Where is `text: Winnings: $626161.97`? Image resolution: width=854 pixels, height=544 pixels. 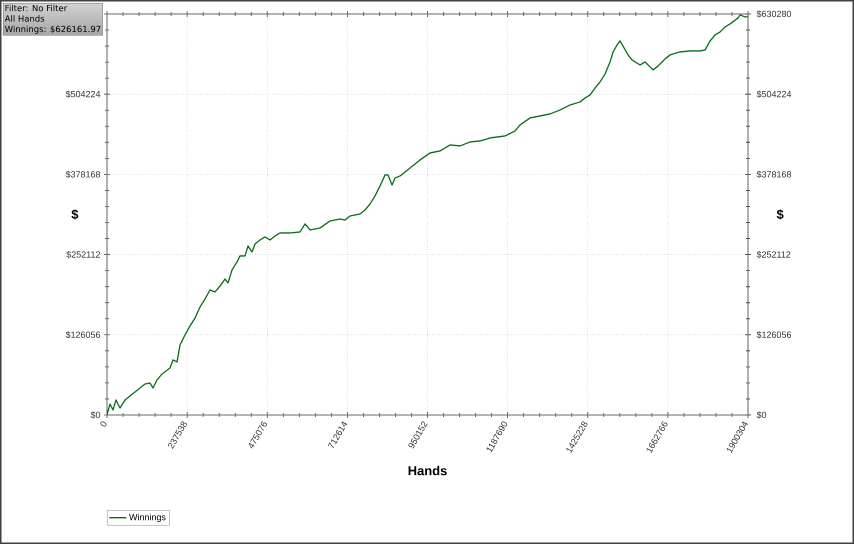 text: Winnings: $626161.97 is located at coordinates (52, 30).